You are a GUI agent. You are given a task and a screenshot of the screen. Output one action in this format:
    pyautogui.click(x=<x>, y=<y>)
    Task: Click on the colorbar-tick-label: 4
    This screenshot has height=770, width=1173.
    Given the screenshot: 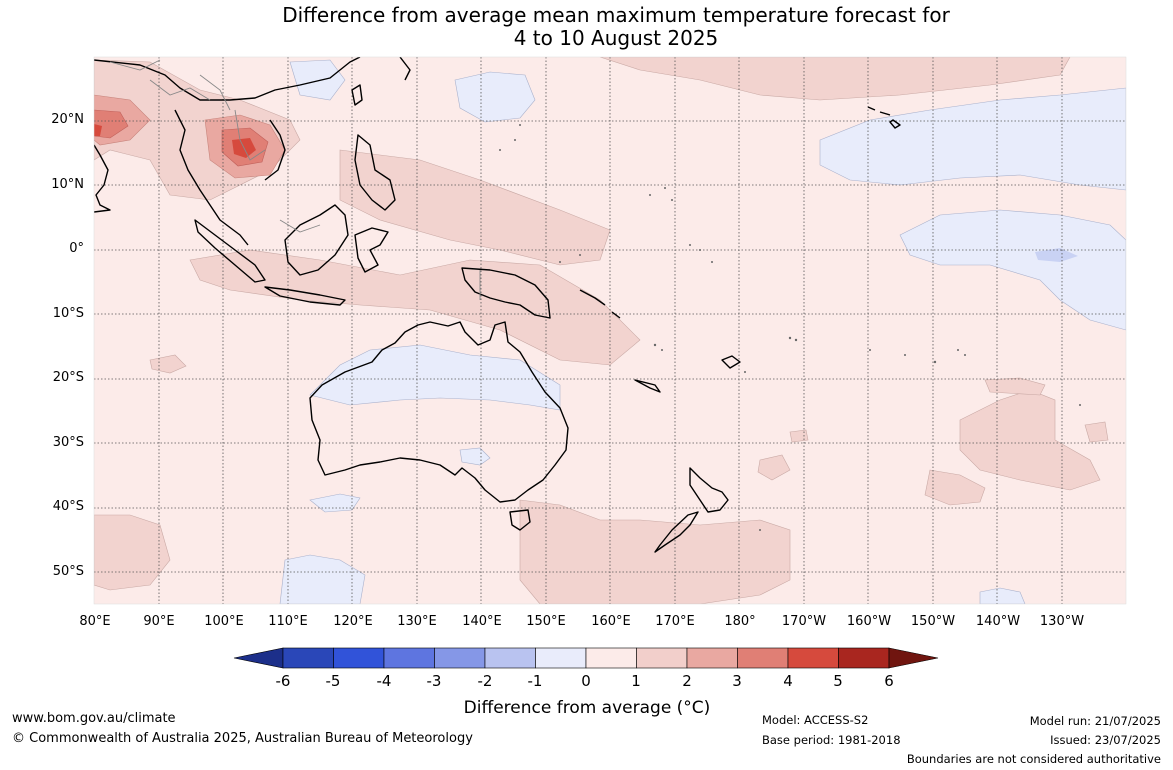 What is the action you would take?
    pyautogui.click(x=788, y=681)
    